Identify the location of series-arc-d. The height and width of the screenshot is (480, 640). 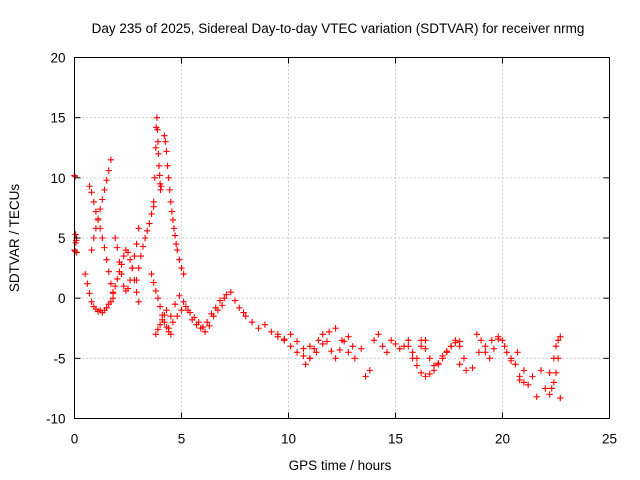
(126, 260).